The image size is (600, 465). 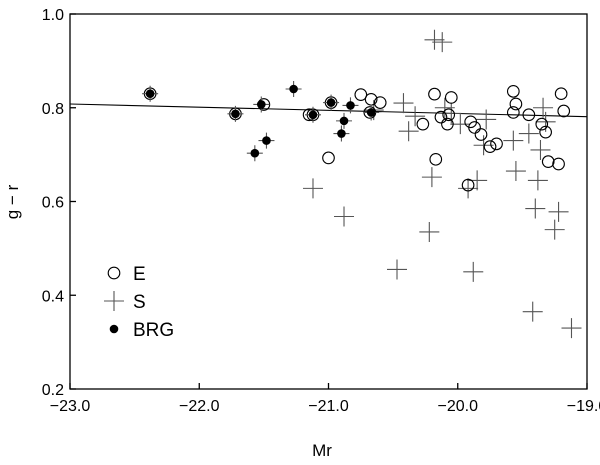 I want to click on y-tick-label: 0.2, so click(x=53, y=390).